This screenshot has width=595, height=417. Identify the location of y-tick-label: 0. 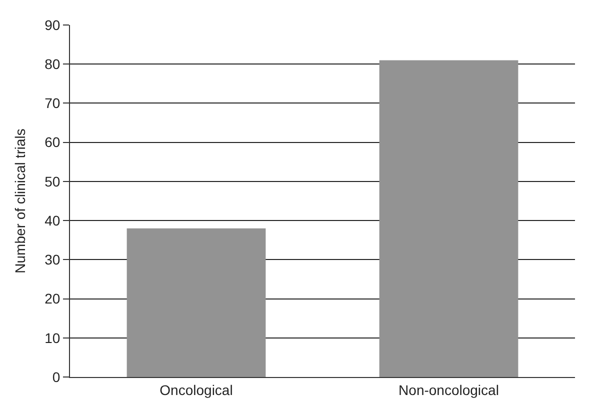
(56, 376).